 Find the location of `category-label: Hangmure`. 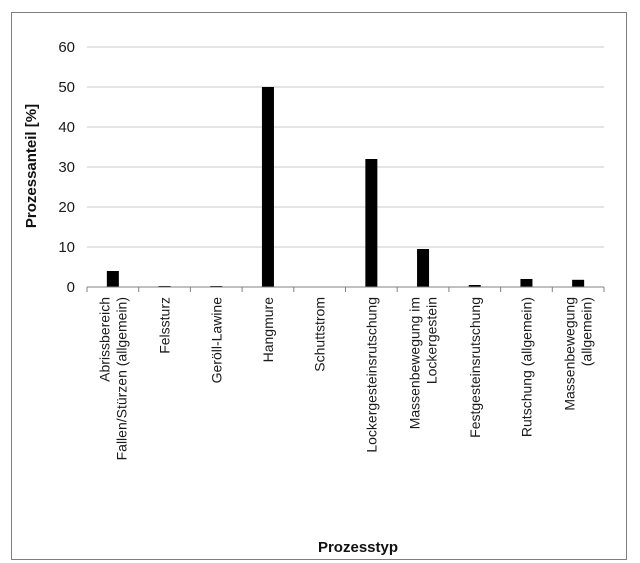

category-label: Hangmure is located at coordinates (268, 330).